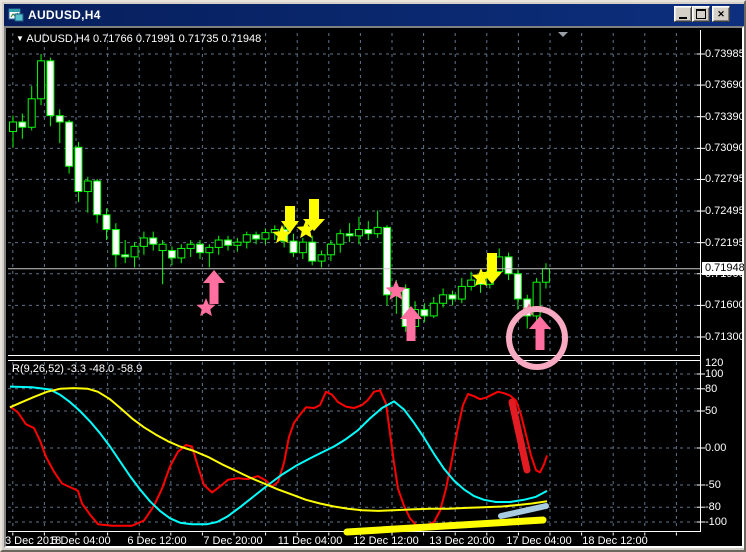 The image size is (746, 552). Describe the element at coordinates (386, 541) in the screenshot. I see `time-axis-label: 12 Dec 12:00` at that location.